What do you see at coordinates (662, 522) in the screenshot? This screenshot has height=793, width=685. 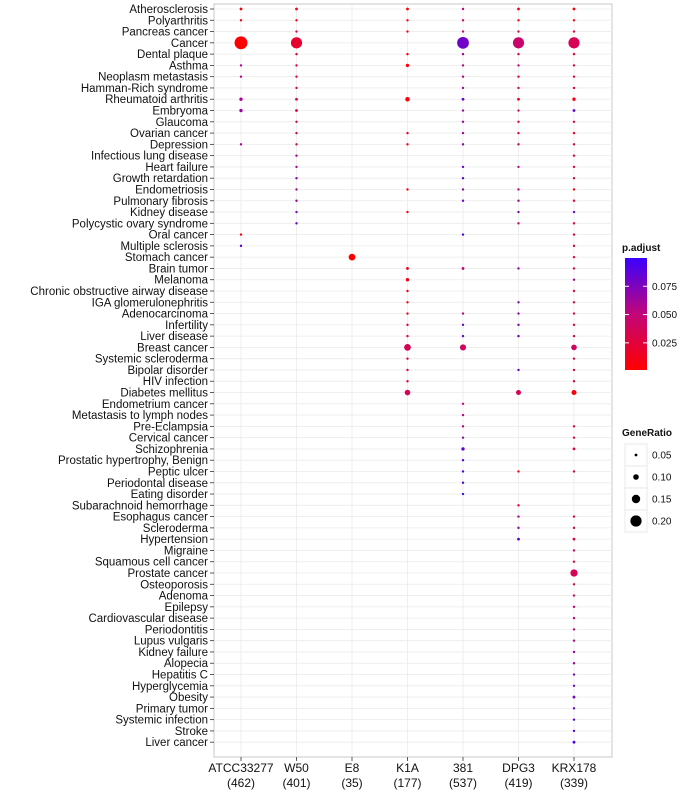 I see `size-key-label: 0.20` at bounding box center [662, 522].